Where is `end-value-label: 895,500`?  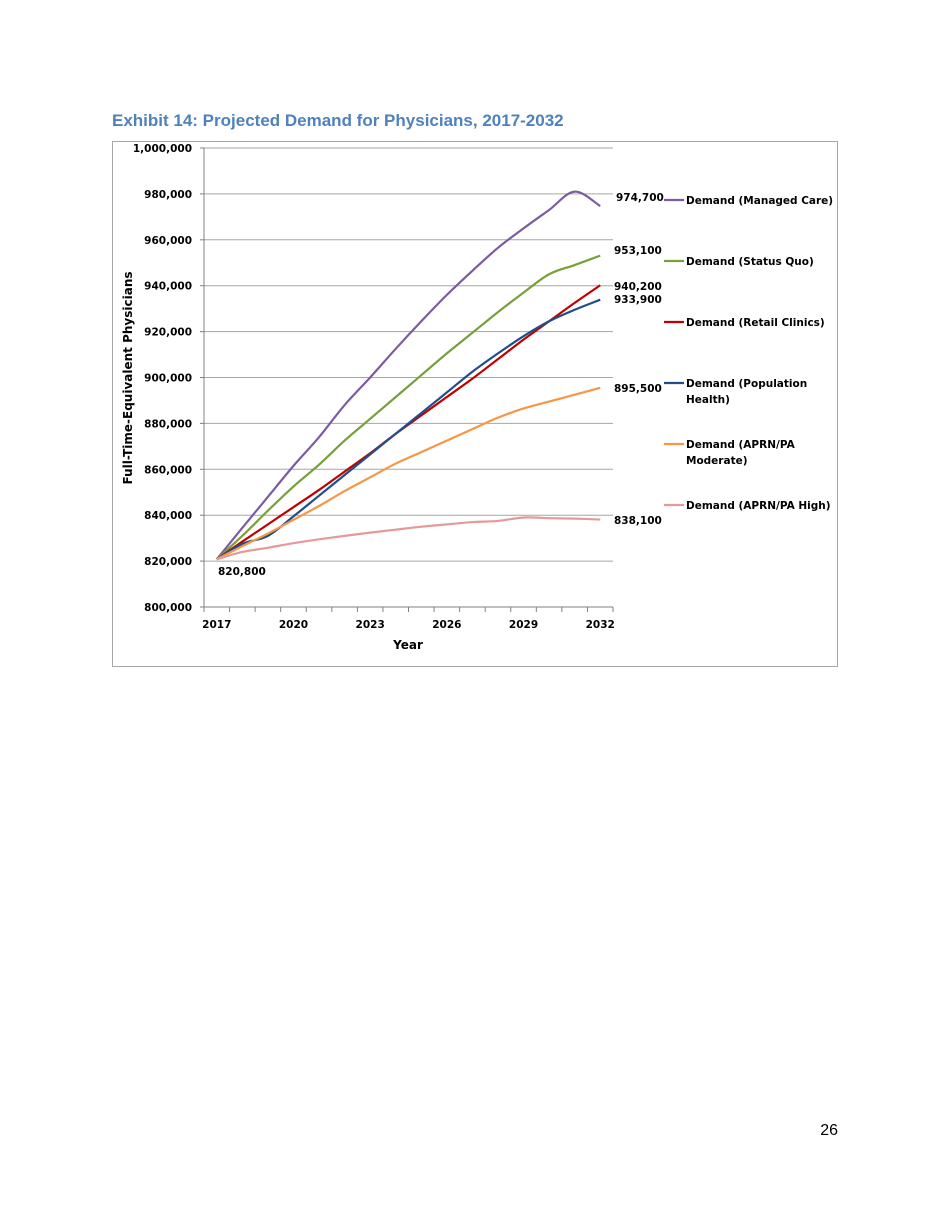 end-value-label: 895,500 is located at coordinates (638, 389).